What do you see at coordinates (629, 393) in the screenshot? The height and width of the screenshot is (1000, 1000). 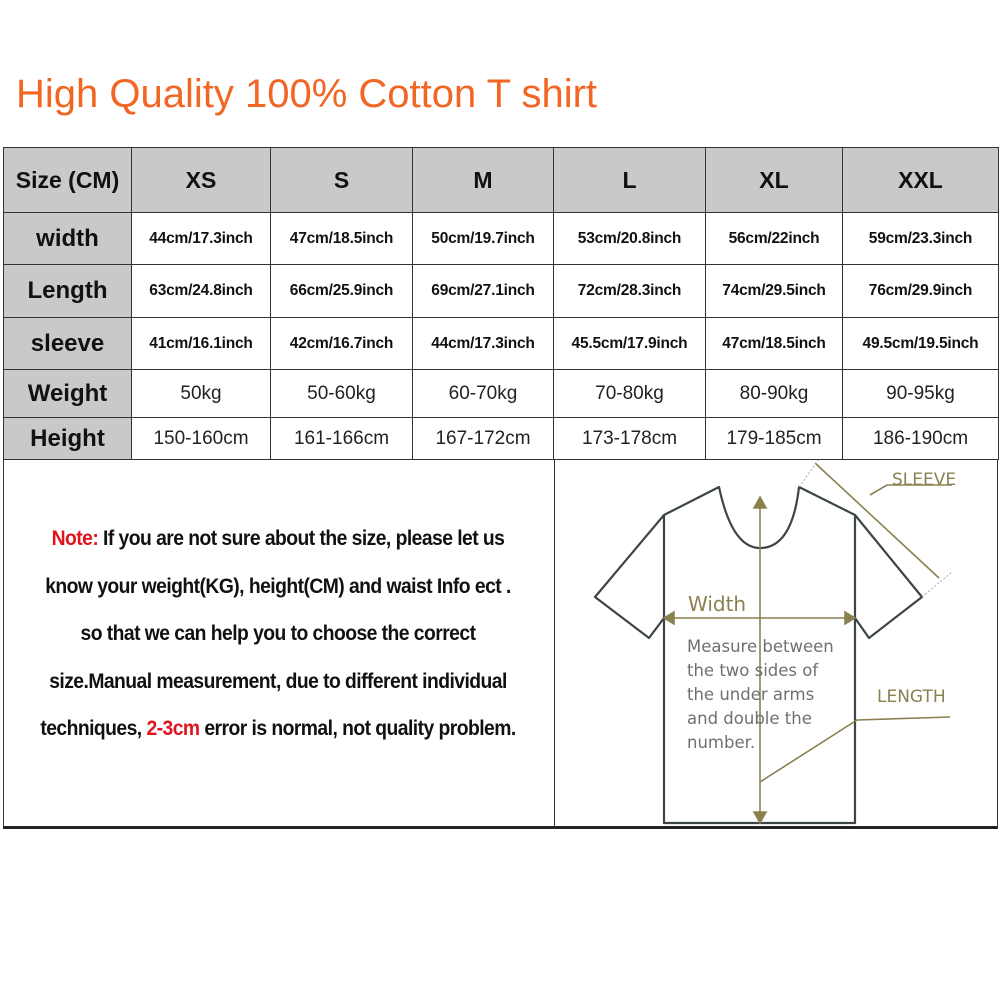 I see `table-cell: 70-80kg` at bounding box center [629, 393].